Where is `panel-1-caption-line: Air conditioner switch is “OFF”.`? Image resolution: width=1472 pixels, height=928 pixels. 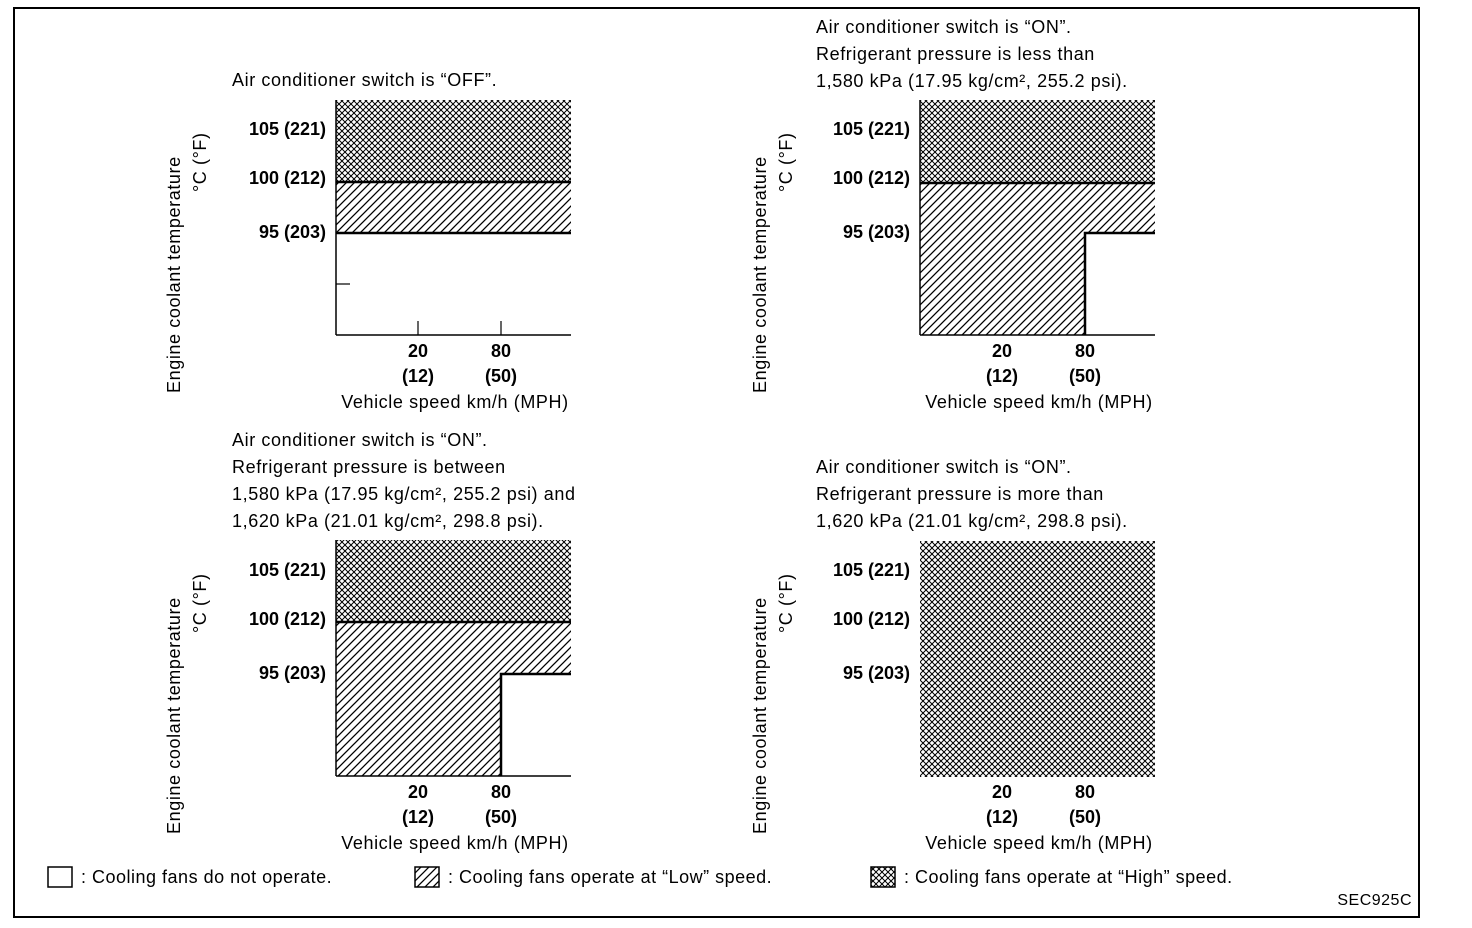 panel-1-caption-line: Air conditioner switch is “OFF”. is located at coordinates (365, 80).